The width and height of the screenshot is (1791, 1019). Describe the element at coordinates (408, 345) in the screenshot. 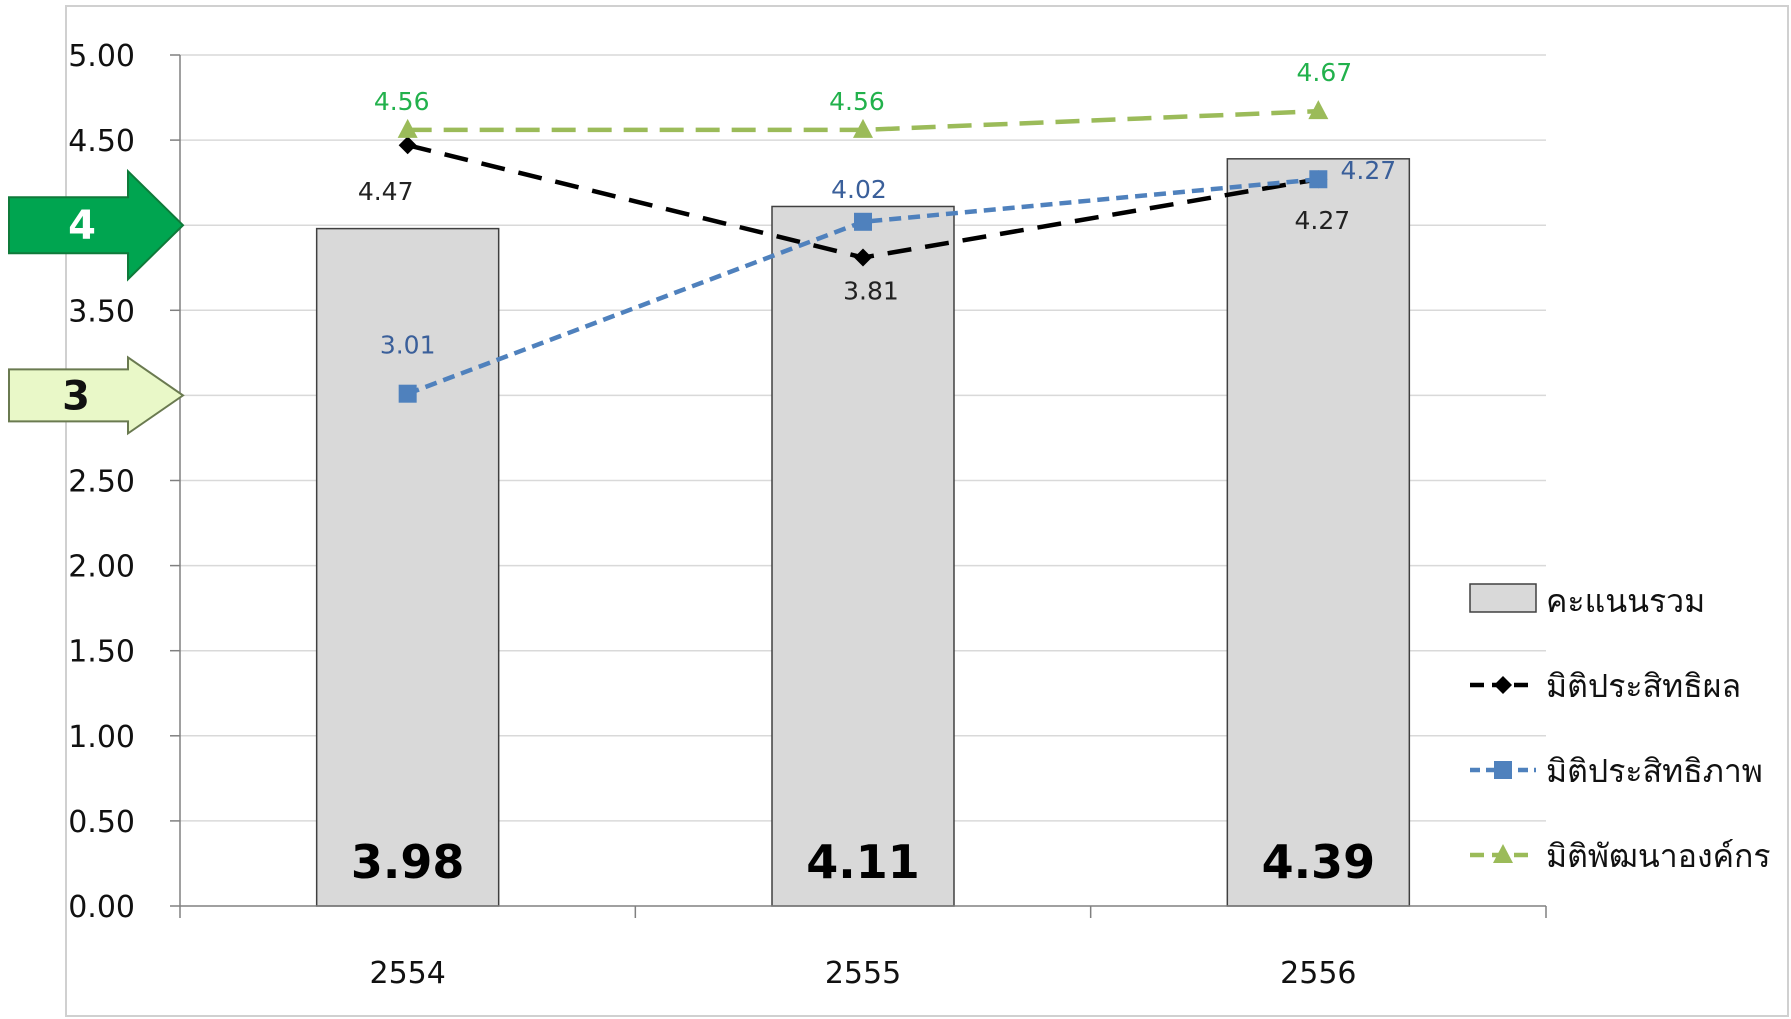

I see `point-label: 3.01` at that location.